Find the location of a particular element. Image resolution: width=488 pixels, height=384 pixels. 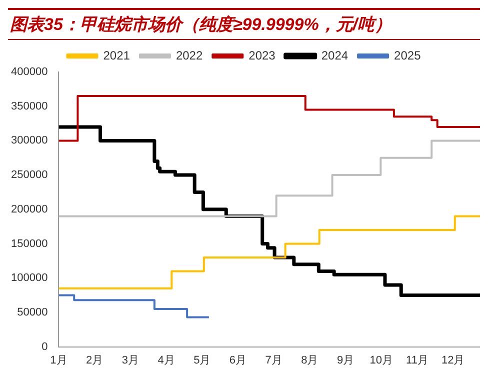

x-tick-label: 2月 is located at coordinates (95, 360).